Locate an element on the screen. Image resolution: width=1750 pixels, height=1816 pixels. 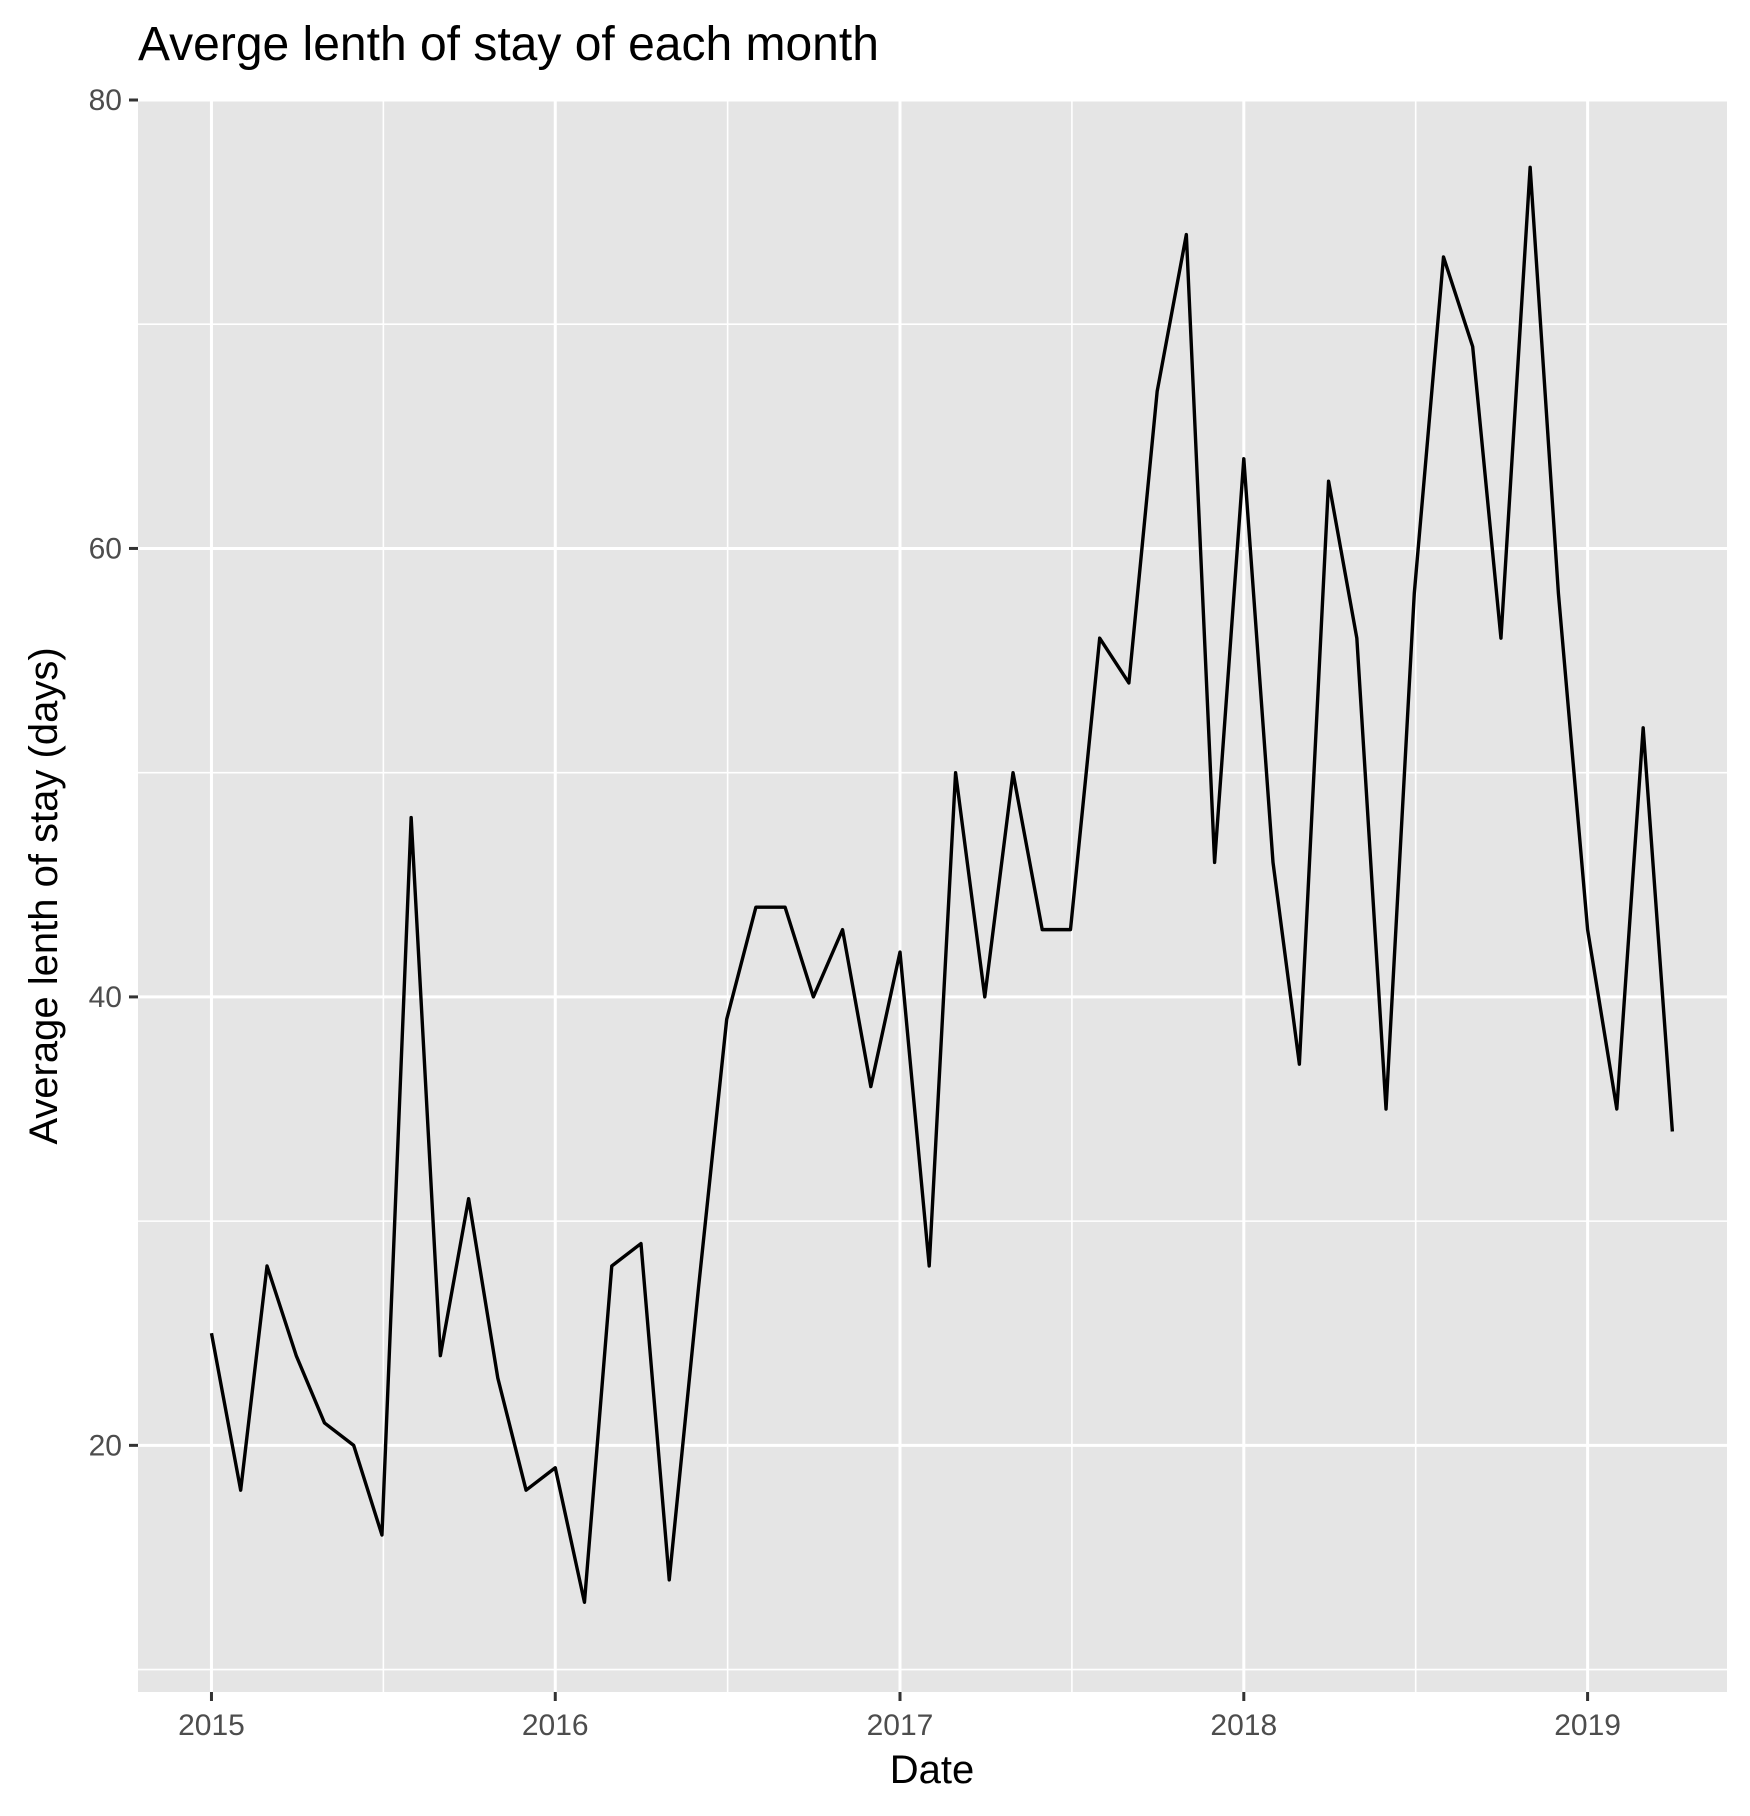
y-axis: 20 40 60 80 is located at coordinates (113, 773).